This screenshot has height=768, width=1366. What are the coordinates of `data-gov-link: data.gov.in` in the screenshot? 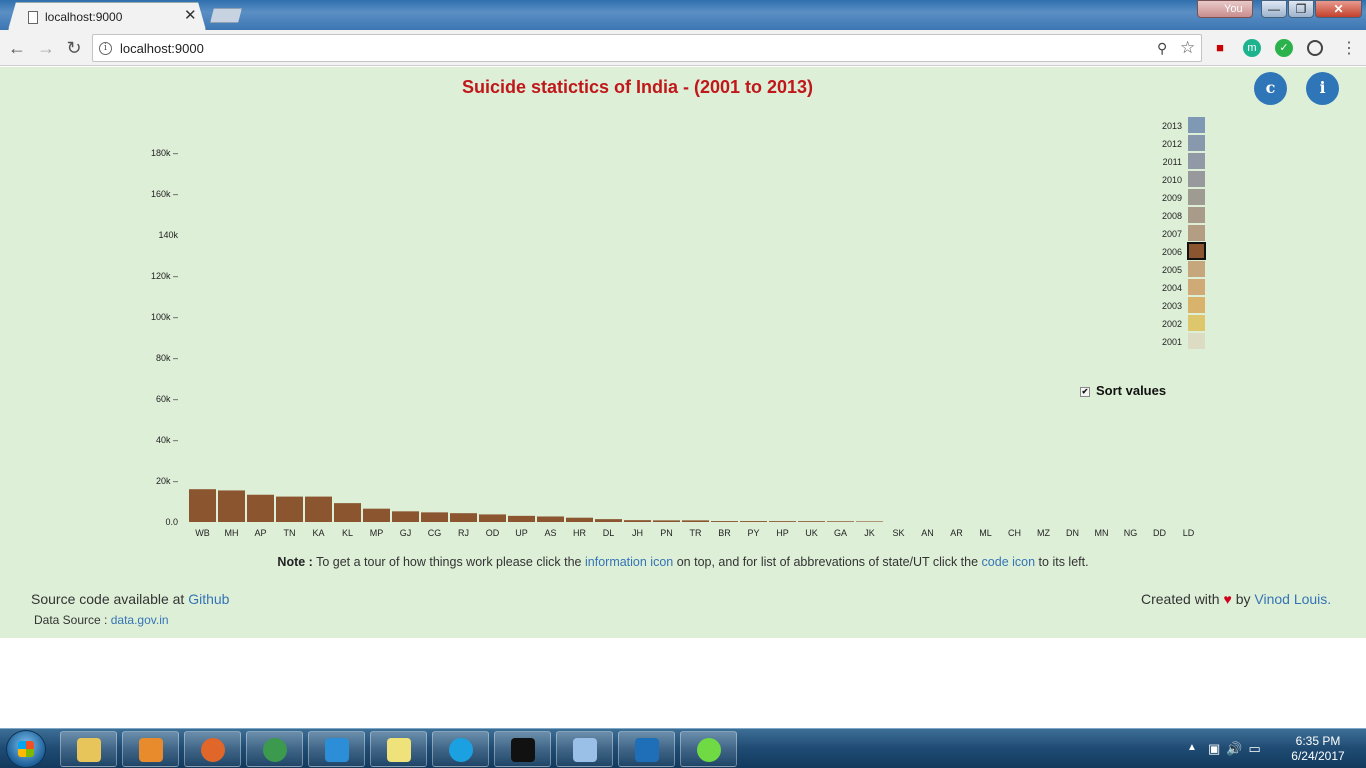 It's located at (139, 620).